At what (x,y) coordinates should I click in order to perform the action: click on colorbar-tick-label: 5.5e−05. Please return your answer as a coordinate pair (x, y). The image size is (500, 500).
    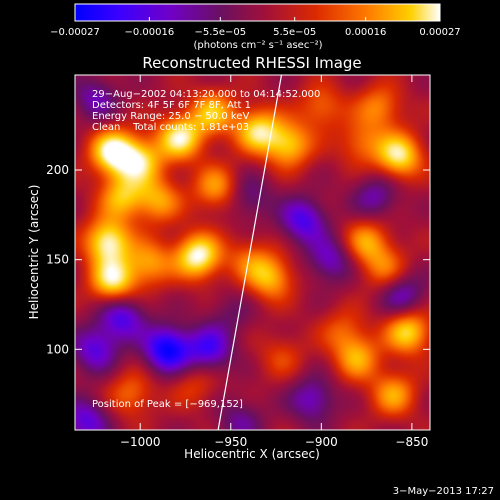
    Looking at the image, I should click on (294, 32).